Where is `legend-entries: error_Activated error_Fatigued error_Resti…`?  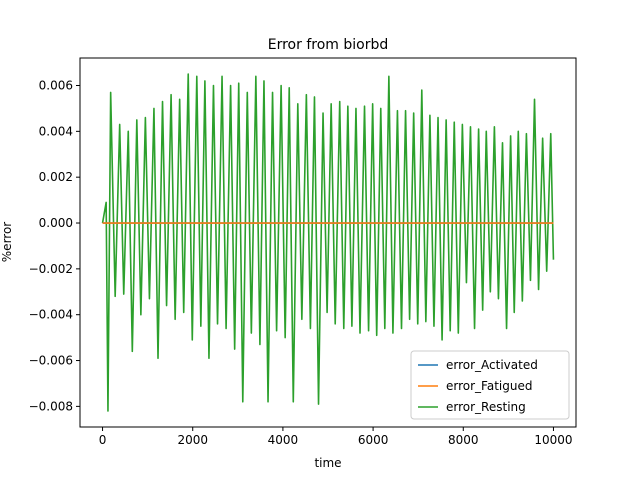
legend-entries: error_Activated error_Fatigued error_Resti… is located at coordinates (478, 386).